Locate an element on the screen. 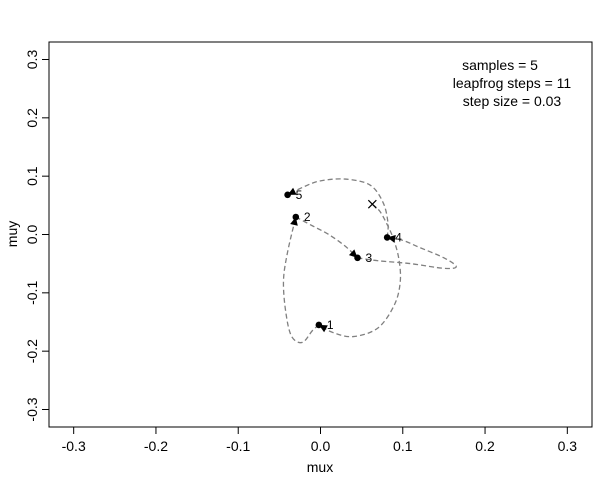 The image size is (613, 479). sample-point-label: 2 is located at coordinates (307, 217).